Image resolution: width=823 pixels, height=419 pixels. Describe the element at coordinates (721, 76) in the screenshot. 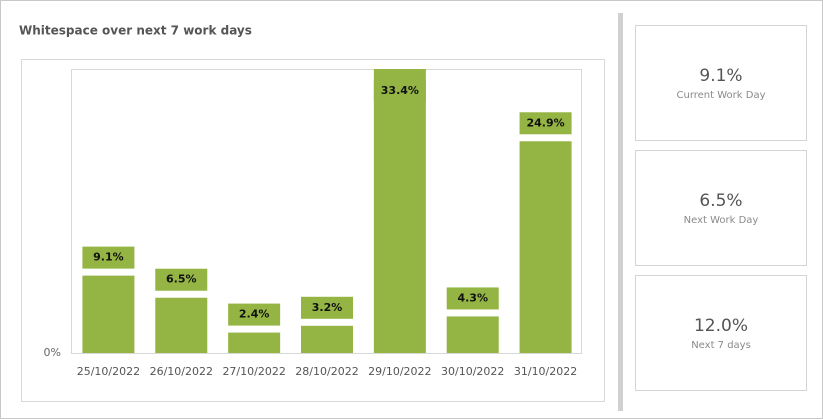

I see `kpi-value: 9.1%` at that location.